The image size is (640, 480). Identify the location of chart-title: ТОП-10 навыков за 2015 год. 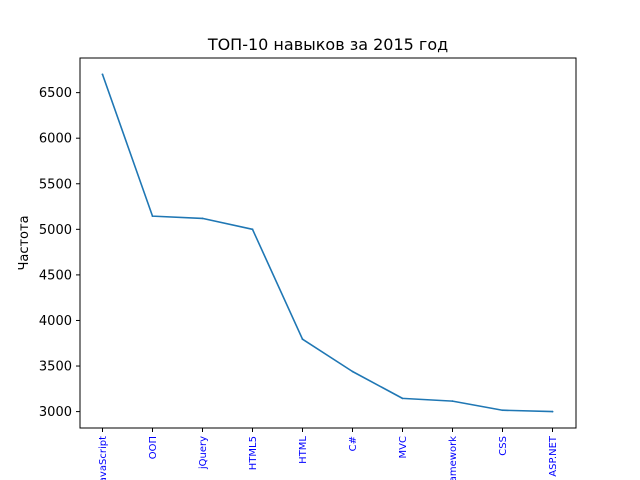
(327, 44).